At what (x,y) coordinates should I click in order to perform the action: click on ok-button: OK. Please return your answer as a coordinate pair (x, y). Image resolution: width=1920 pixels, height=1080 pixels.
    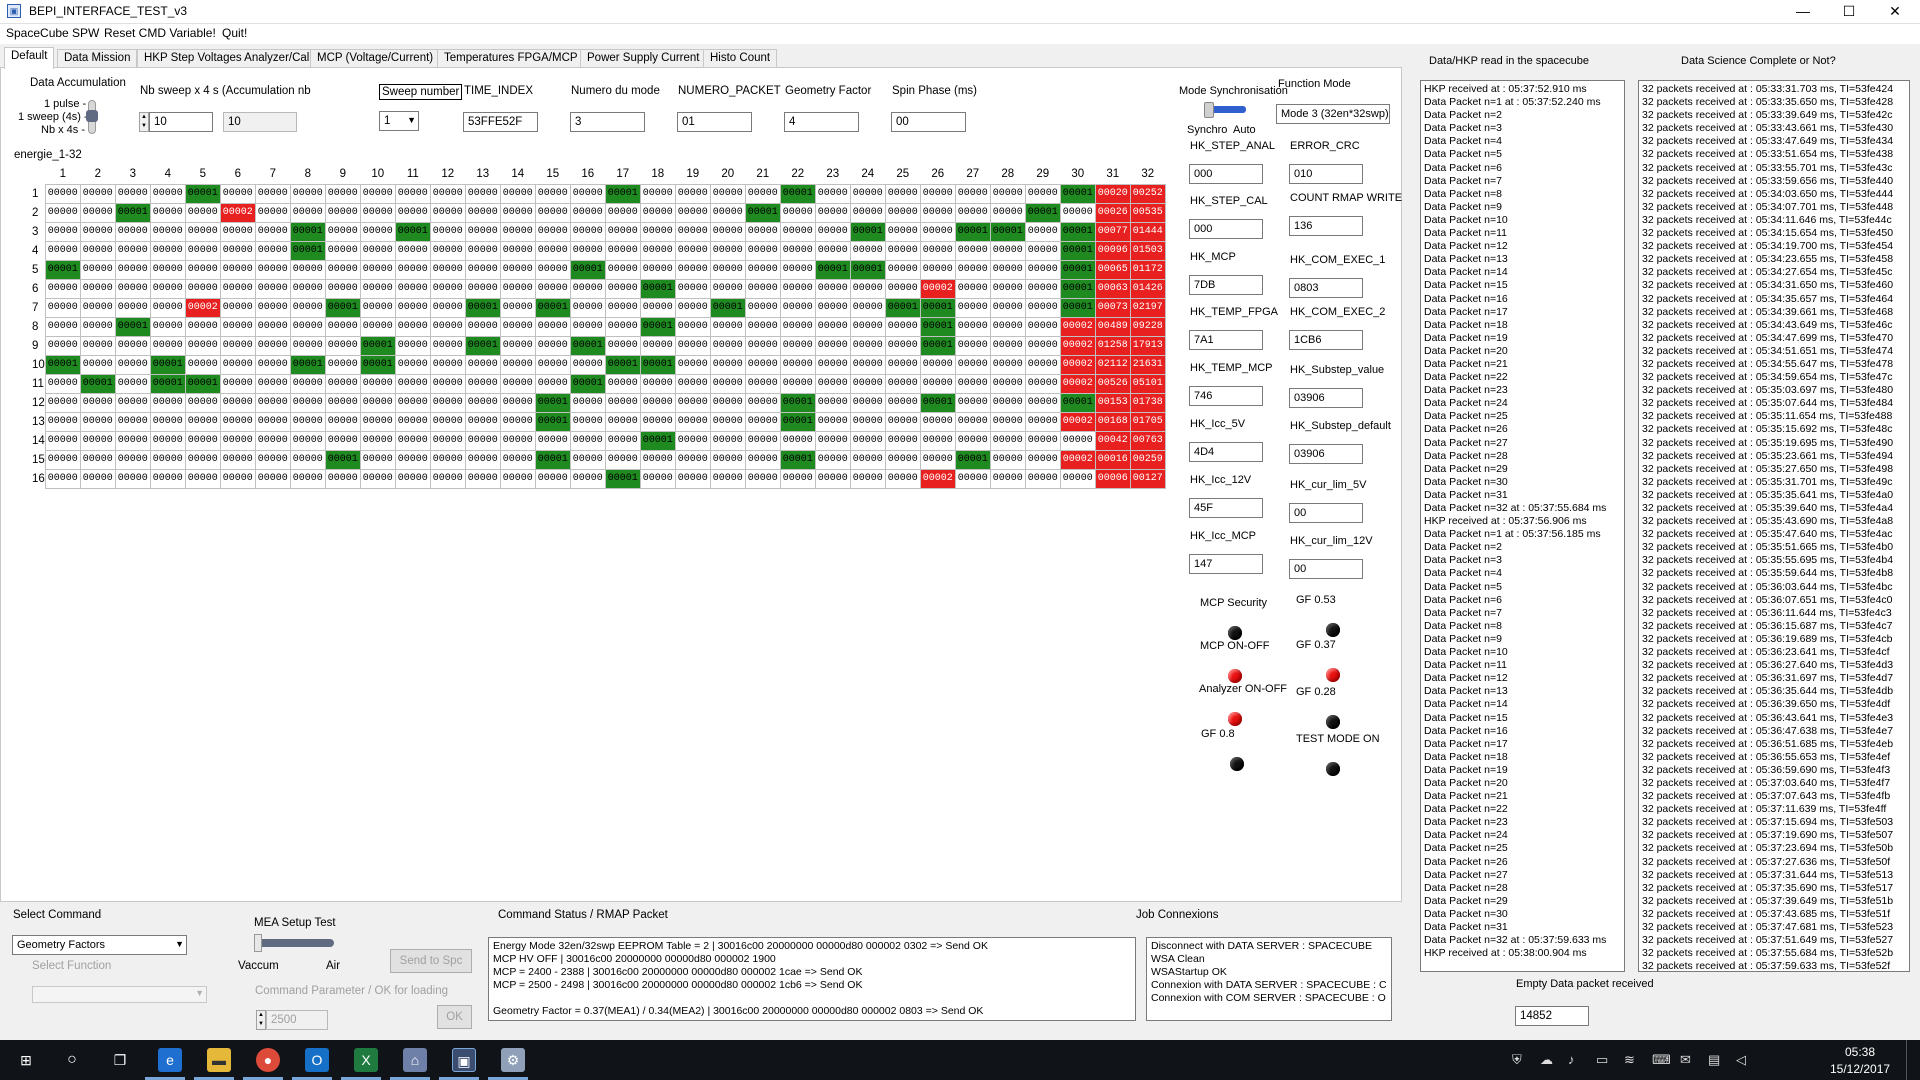
    Looking at the image, I should click on (454, 1017).